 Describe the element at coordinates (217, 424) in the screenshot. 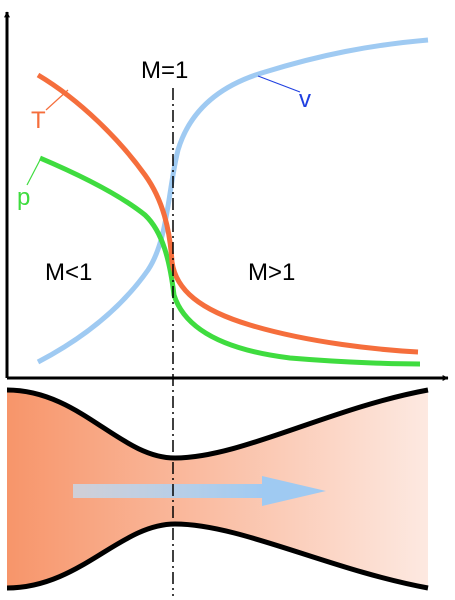

I see `nozzle-upper-wall` at that location.